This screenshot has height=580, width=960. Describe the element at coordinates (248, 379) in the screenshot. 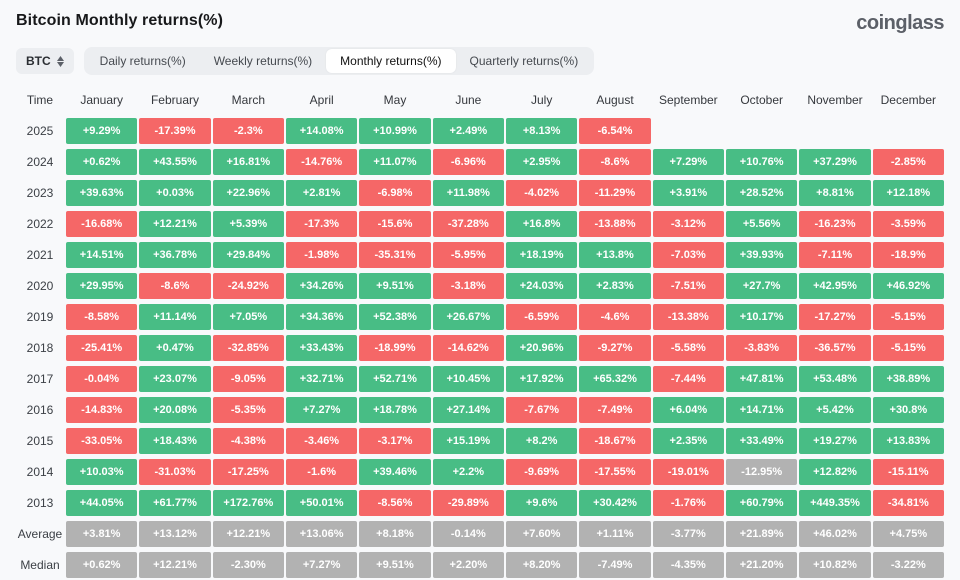

I see `return-cell-2017-march: -9.05%` at that location.